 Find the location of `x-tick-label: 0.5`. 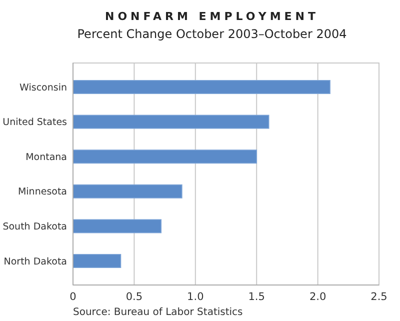

x-tick-label: 0.5 is located at coordinates (134, 297).